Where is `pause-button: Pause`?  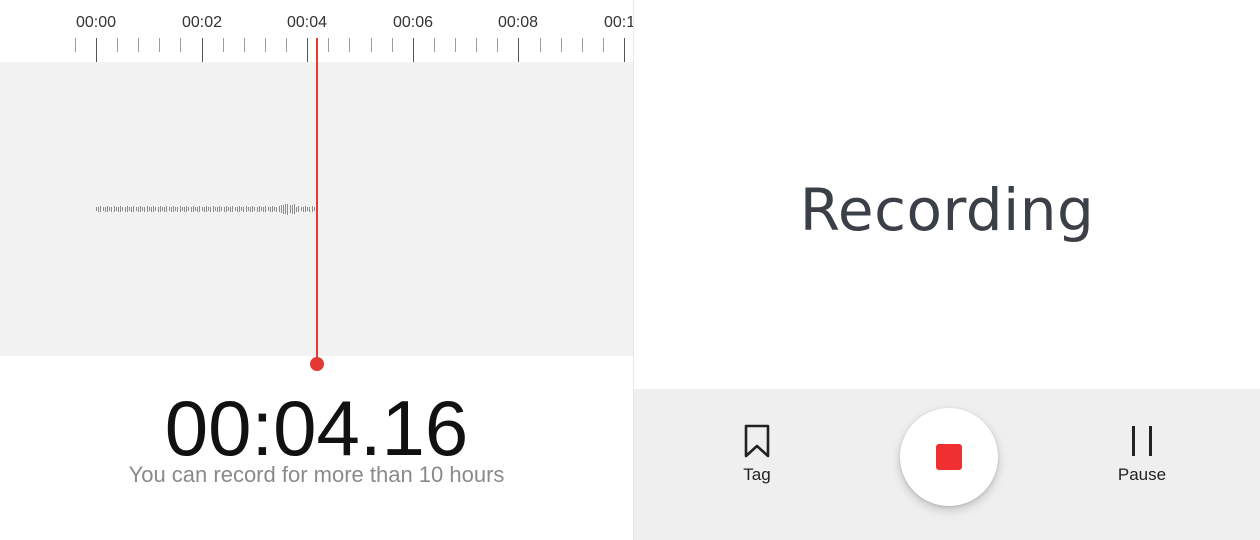
pause-button: Pause is located at coordinates (1142, 454).